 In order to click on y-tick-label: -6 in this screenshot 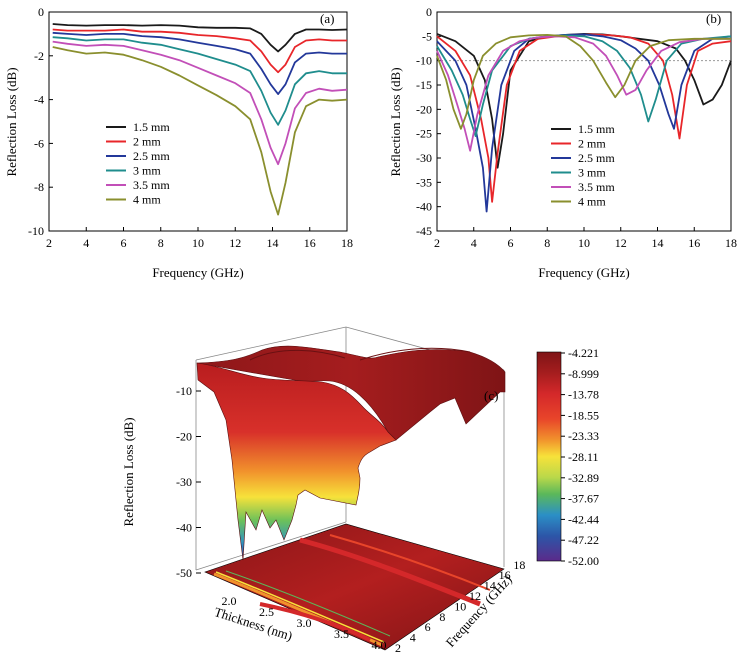, I will do `click(39, 143)`.